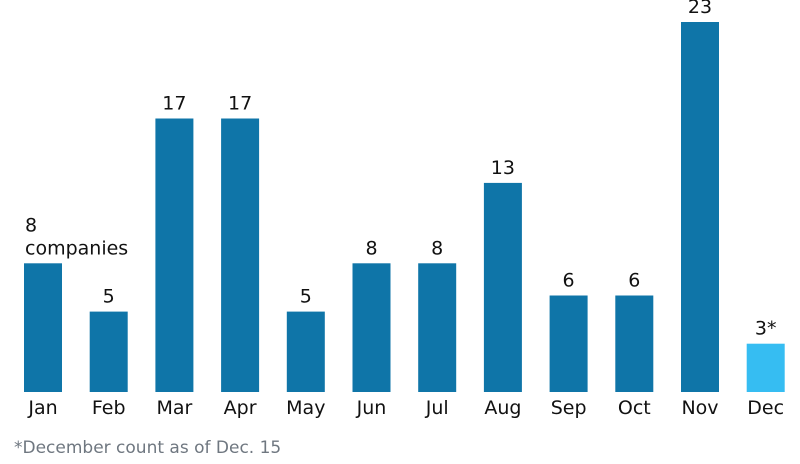 This screenshot has height=464, width=800. Describe the element at coordinates (306, 297) in the screenshot. I see `value-label-may: 5` at that location.